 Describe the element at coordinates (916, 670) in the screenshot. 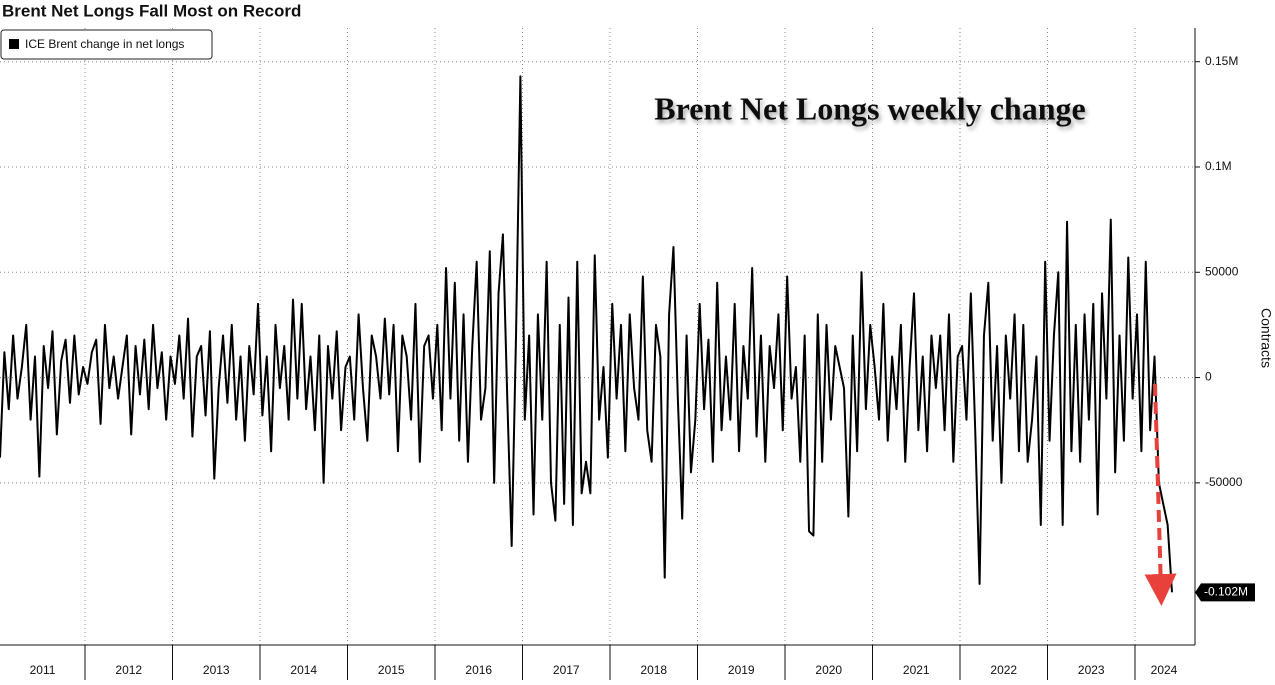

I see `x-tick-label: 2021` at that location.